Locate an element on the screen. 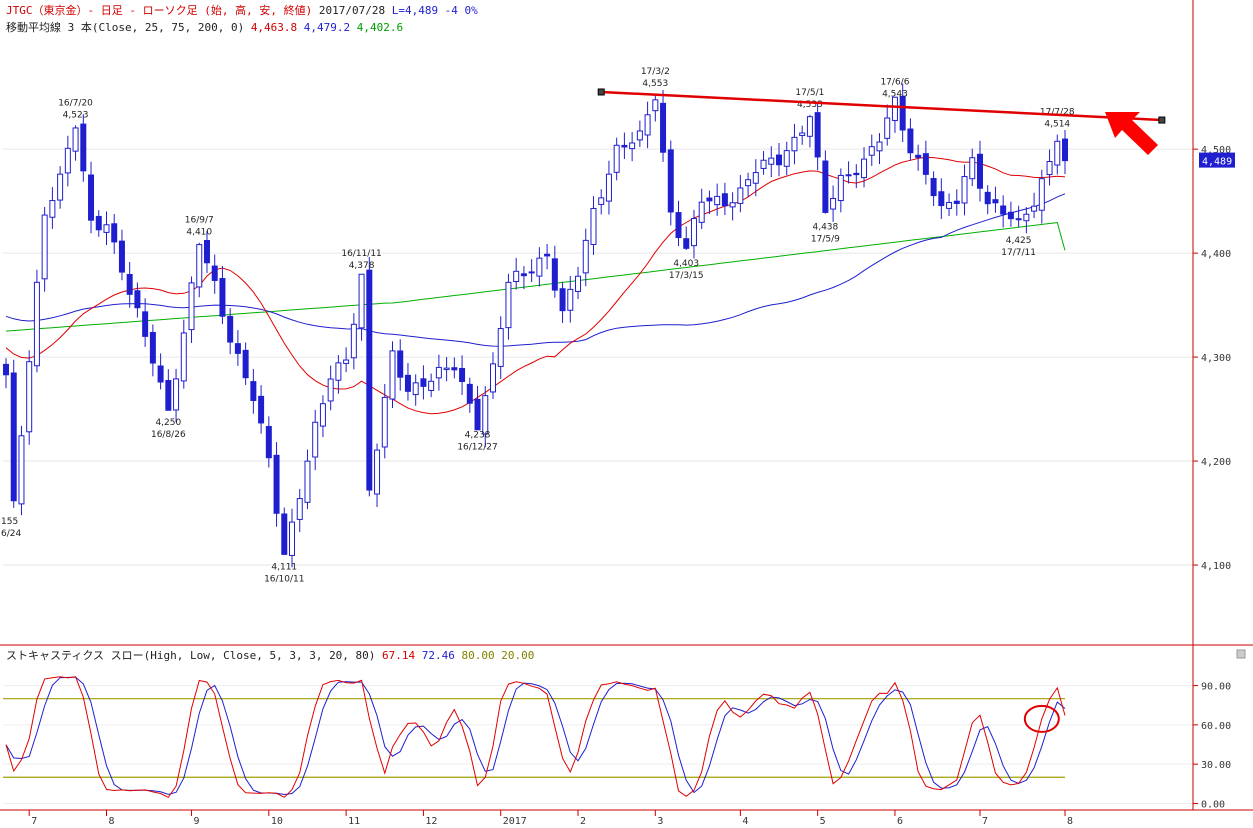 The image size is (1253, 828). annotation-value: 4,543 is located at coordinates (895, 94).